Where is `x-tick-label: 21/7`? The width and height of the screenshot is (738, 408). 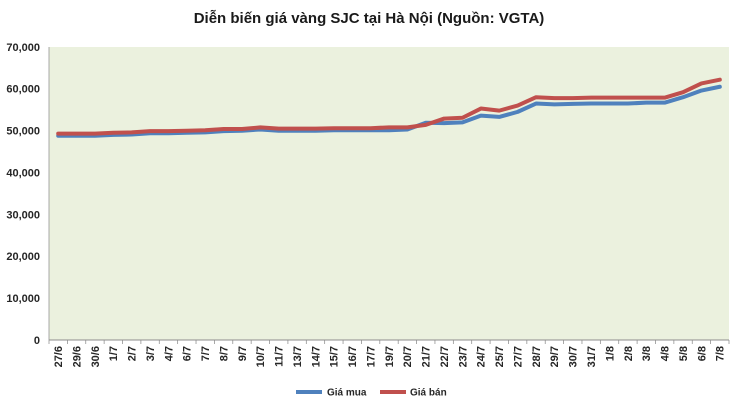 x-tick-label: 21/7 is located at coordinates (427, 356).